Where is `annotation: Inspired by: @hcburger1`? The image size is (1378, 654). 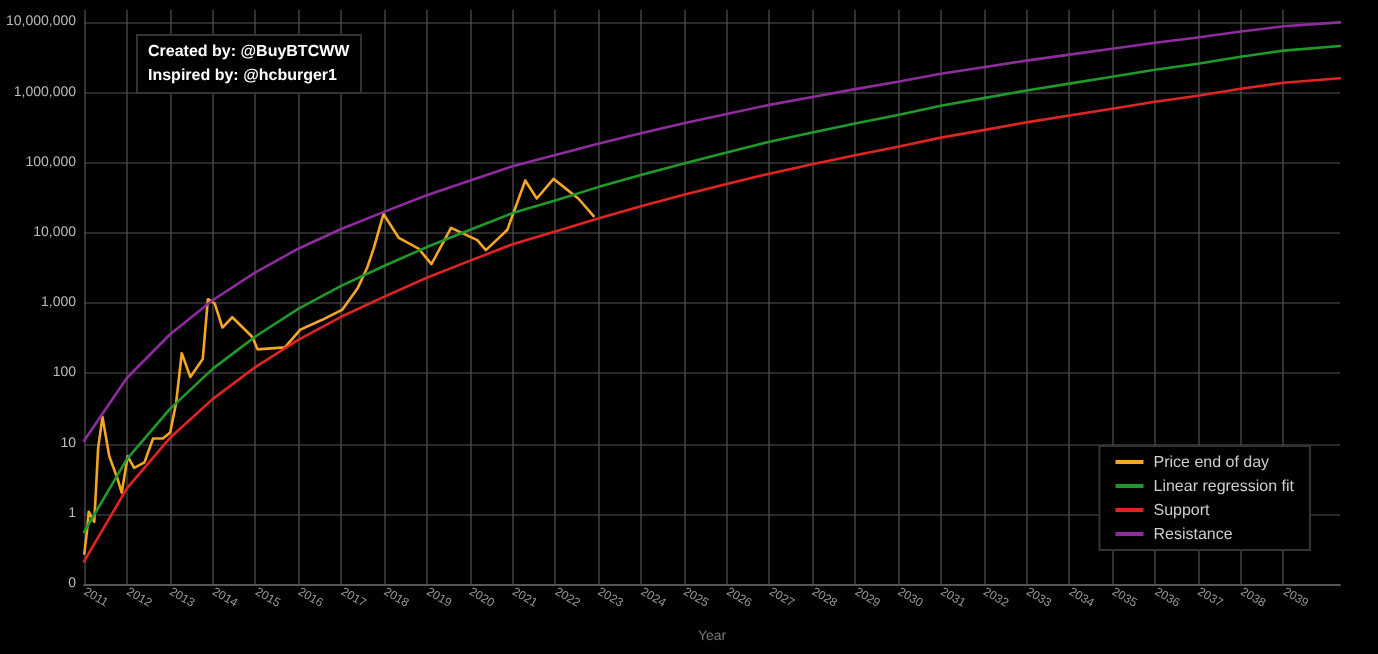 annotation: Inspired by: @hcburger1 is located at coordinates (243, 76).